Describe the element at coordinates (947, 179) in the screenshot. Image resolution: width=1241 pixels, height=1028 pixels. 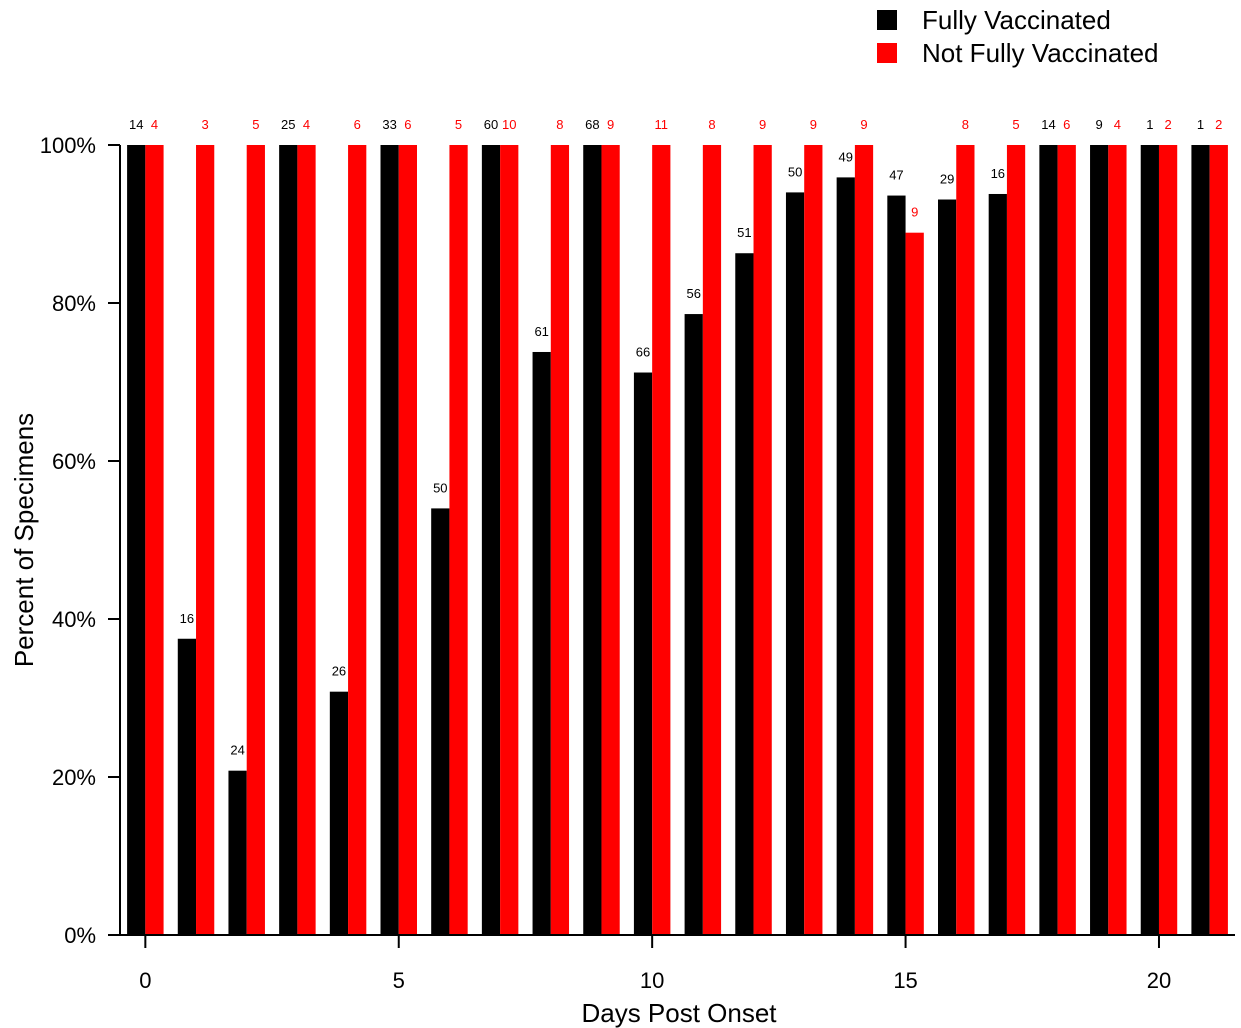
I see `bar-label-fully-vaccinated-day-16: 29` at that location.